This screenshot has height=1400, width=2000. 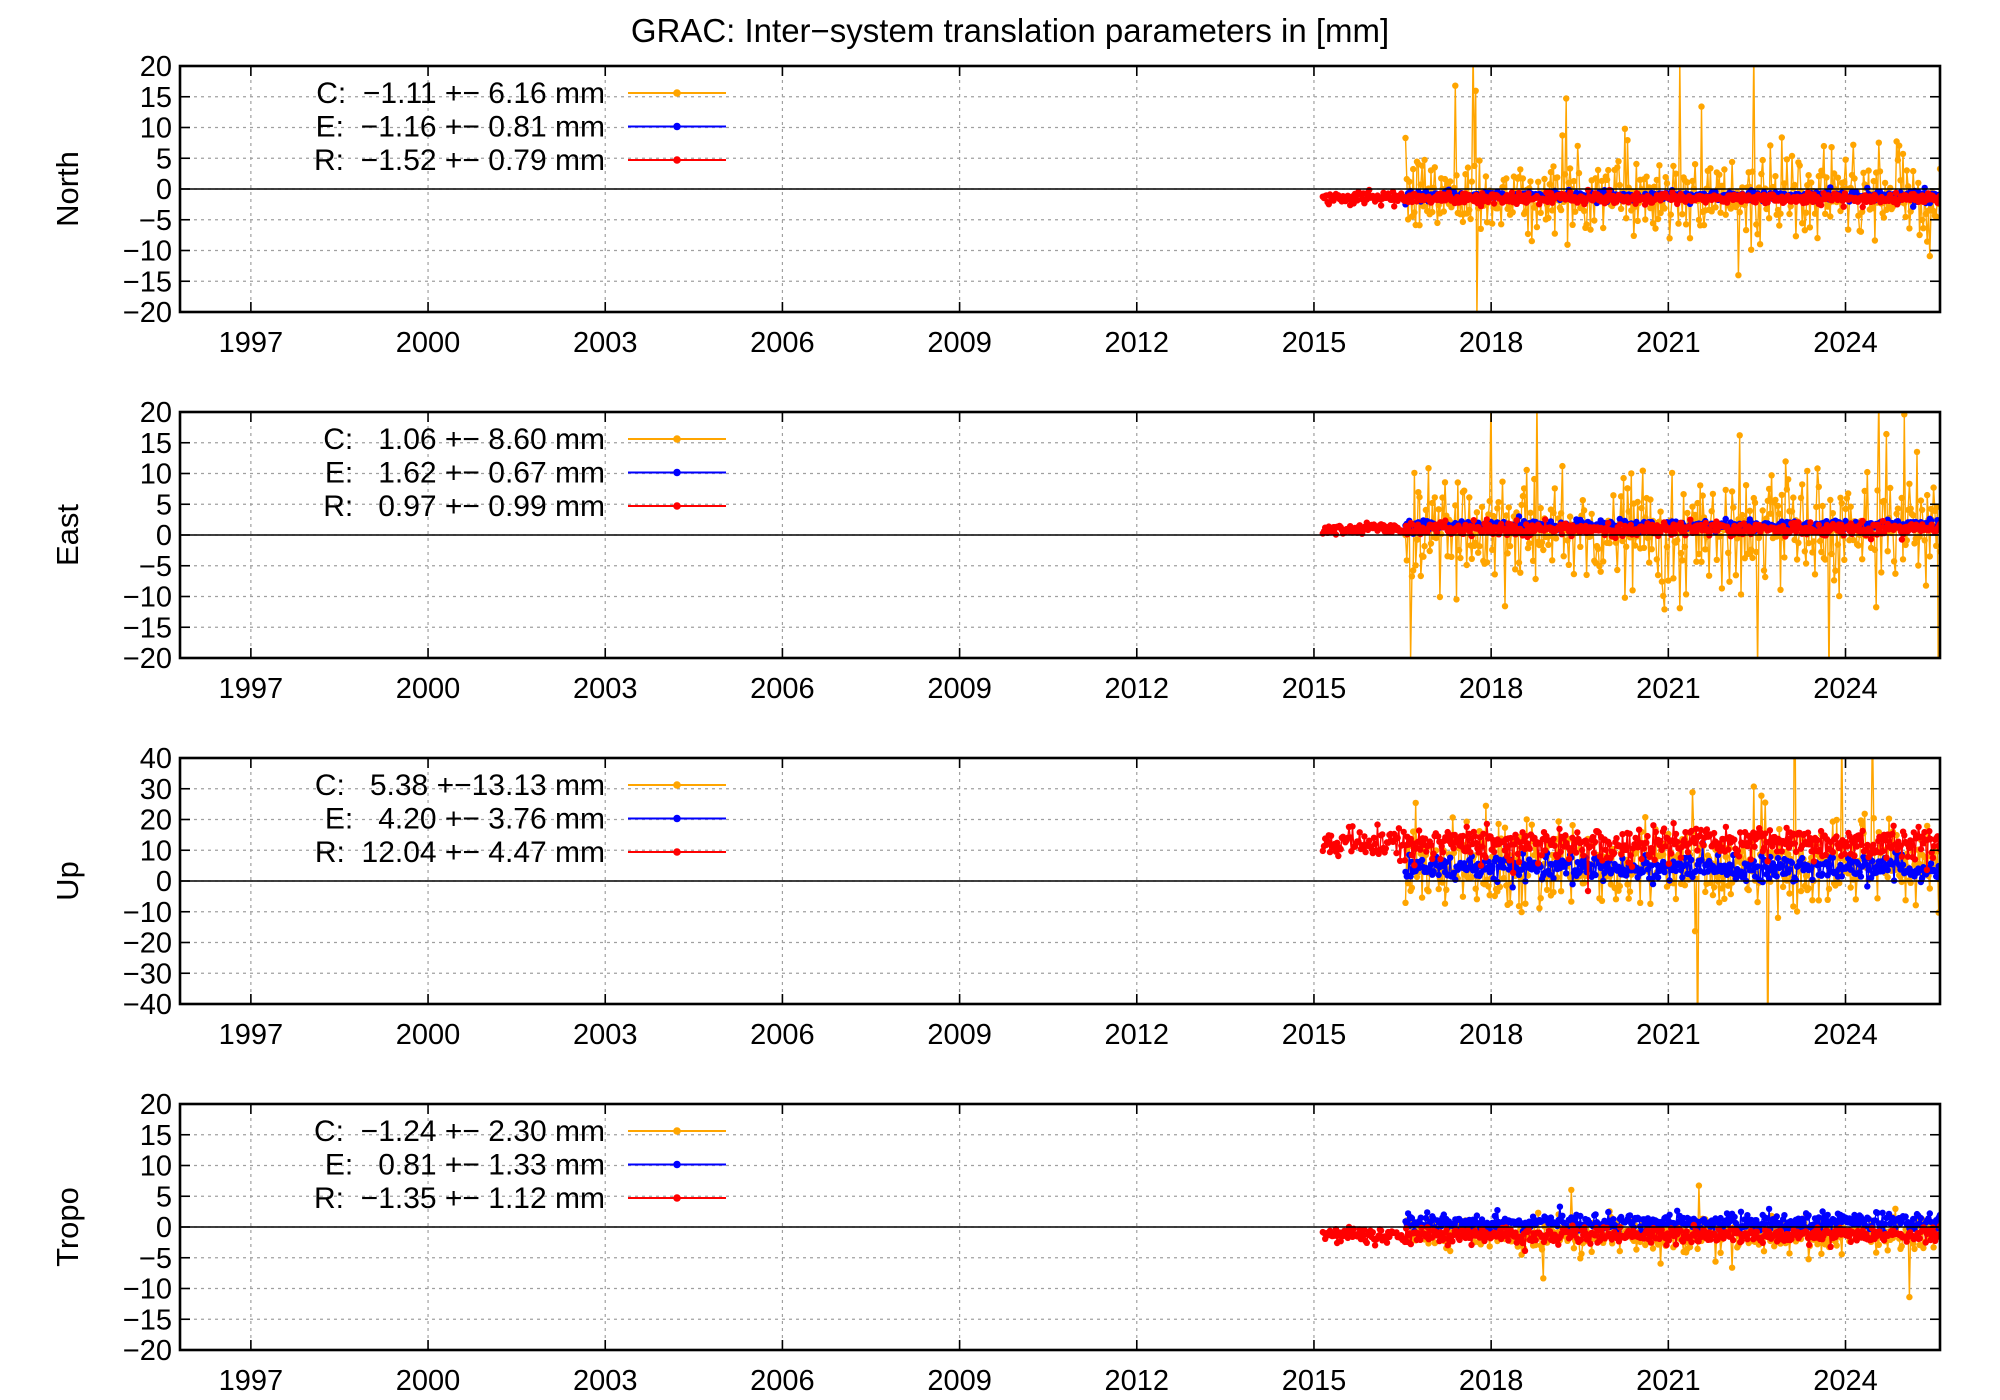 I want to click on series-R, so click(x=1629, y=857).